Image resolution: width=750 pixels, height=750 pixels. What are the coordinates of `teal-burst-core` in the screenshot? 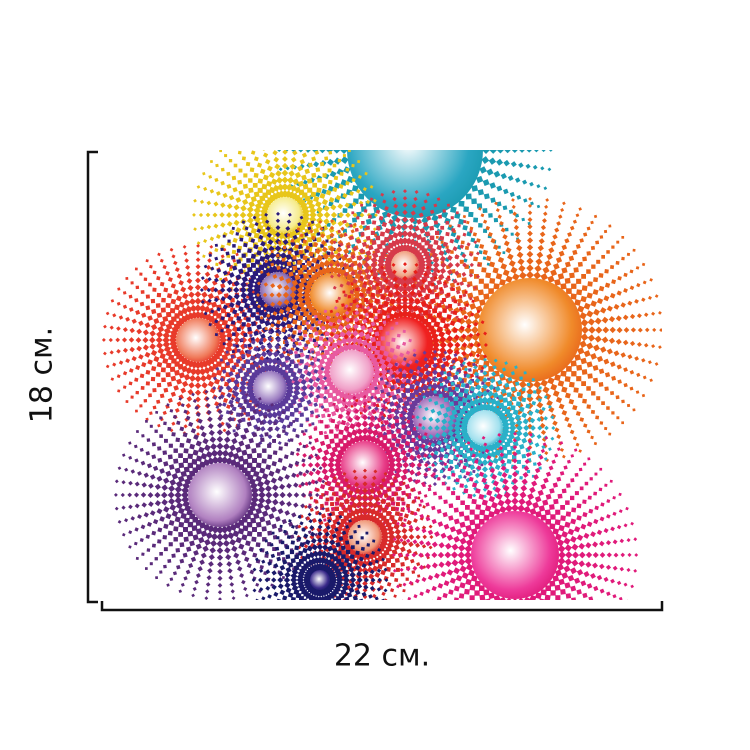 It's located at (415, 184).